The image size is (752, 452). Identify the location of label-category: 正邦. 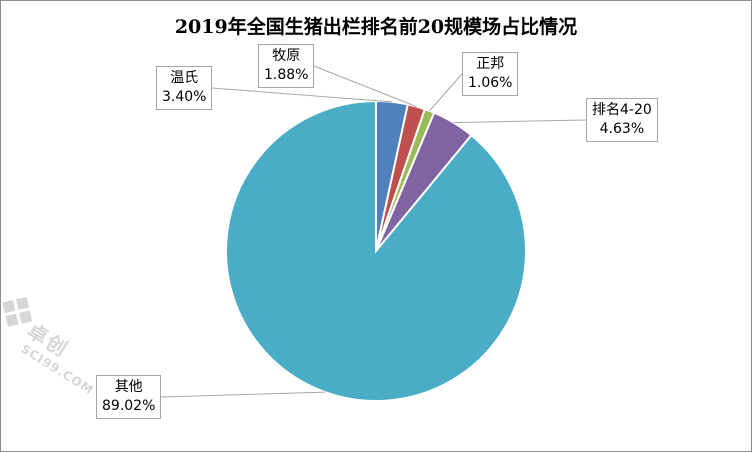
(490, 64).